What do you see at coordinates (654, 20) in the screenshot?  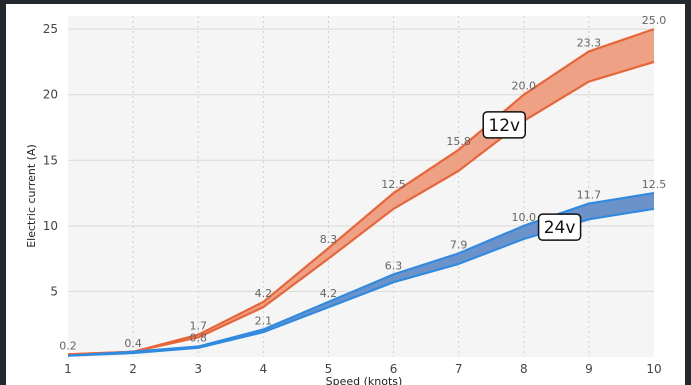 I see `data-label-12v: 25.0` at bounding box center [654, 20].